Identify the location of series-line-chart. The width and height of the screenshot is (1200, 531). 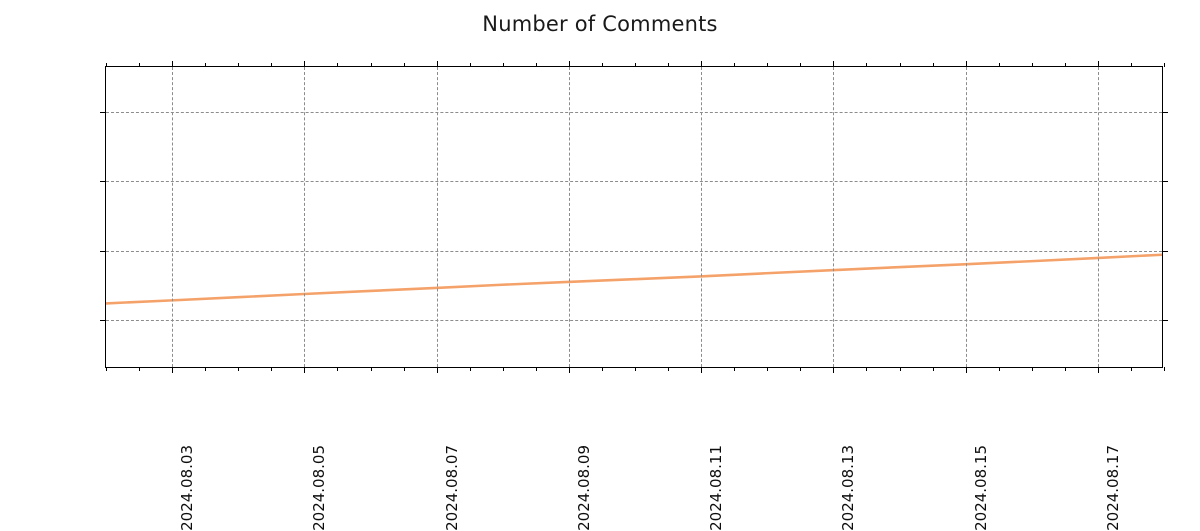
(634, 279).